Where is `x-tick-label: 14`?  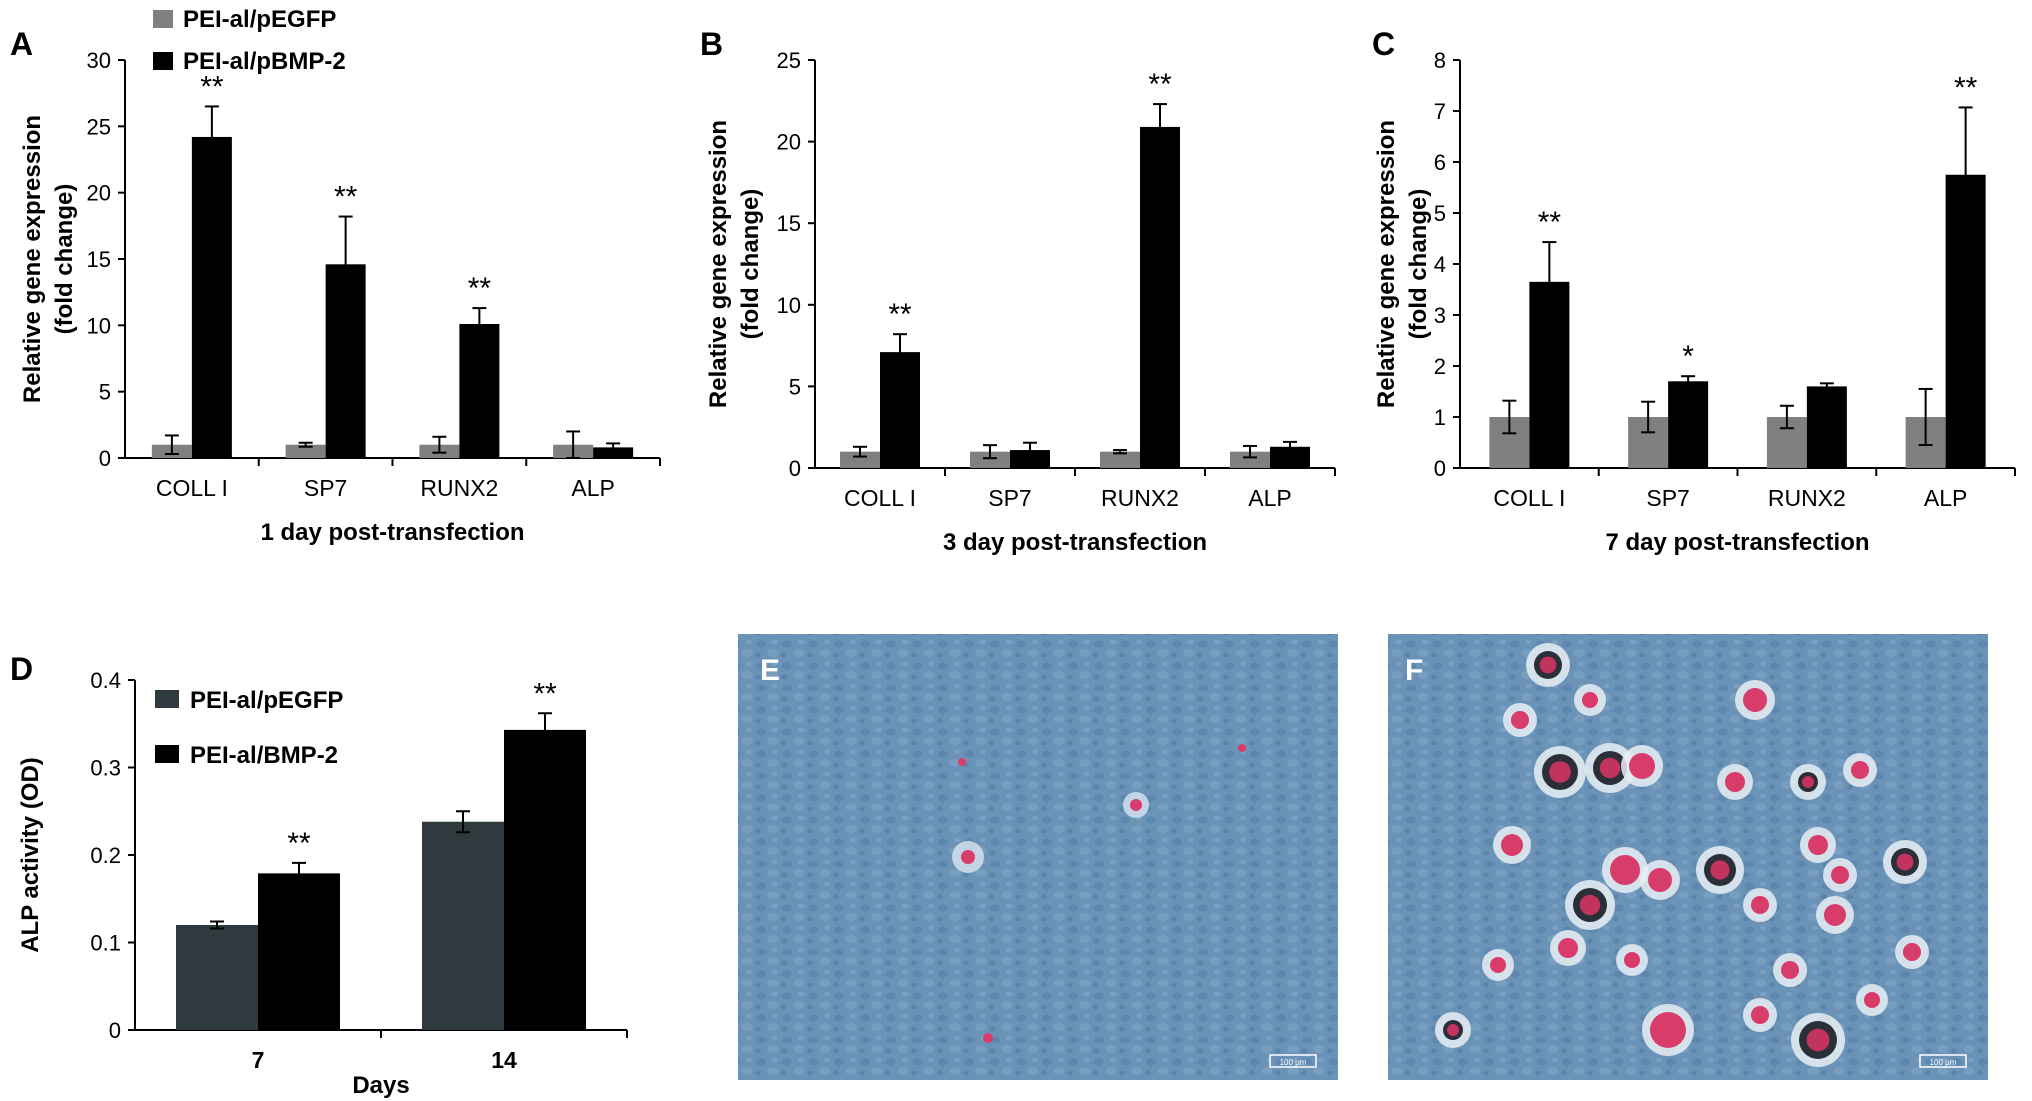 x-tick-label: 14 is located at coordinates (504, 1060).